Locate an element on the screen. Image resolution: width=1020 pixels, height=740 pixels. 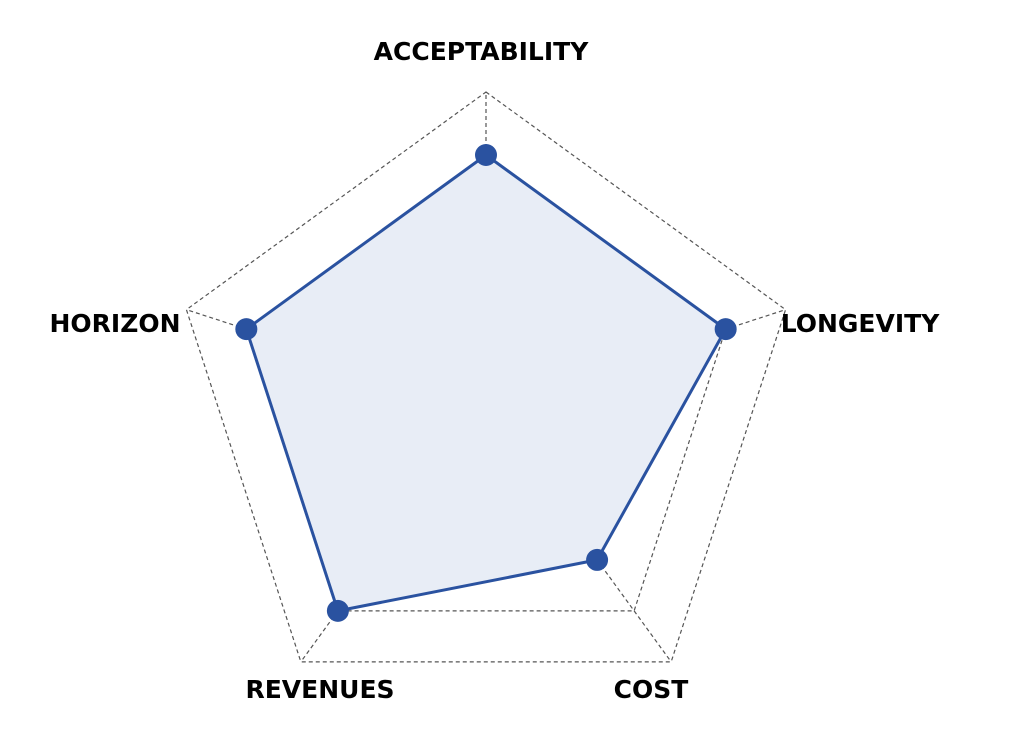
data-point-revenues is located at coordinates (337, 610).